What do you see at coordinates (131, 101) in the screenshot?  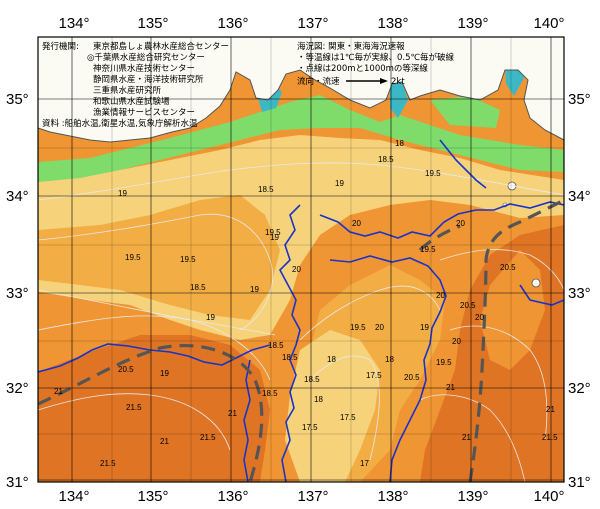 I see `issuer-agency: 和歌山県水産試験場` at bounding box center [131, 101].